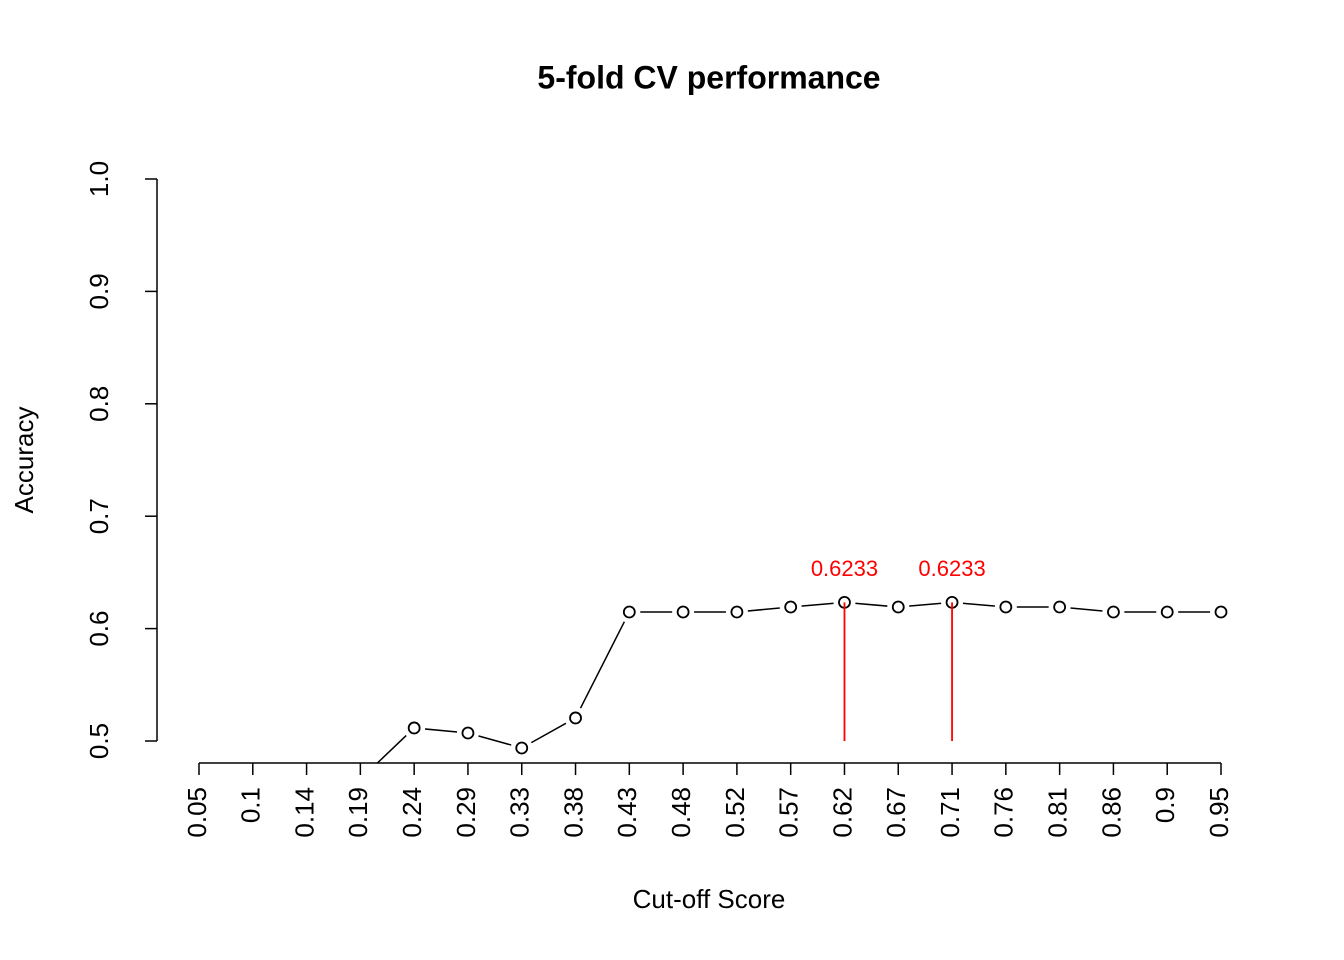 This screenshot has width=1344, height=960. What do you see at coordinates (99, 516) in the screenshot?
I see `y-tick-label: 0.7` at bounding box center [99, 516].